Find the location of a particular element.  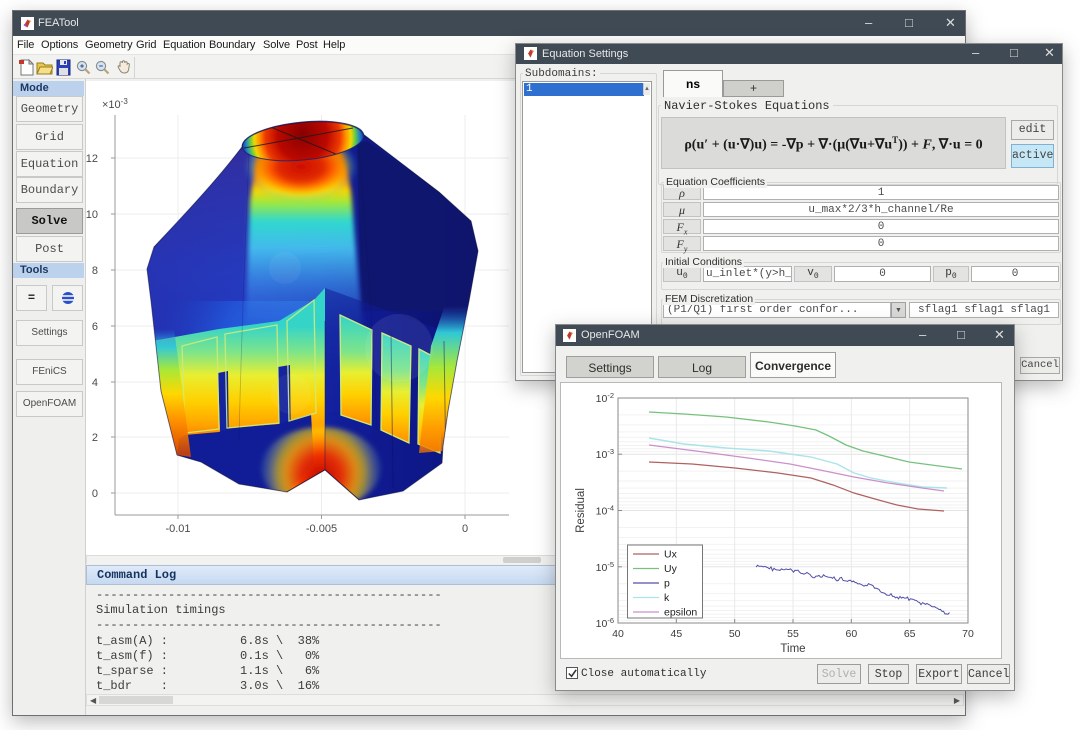

svg-text: 45 is located at coordinates (676, 634).